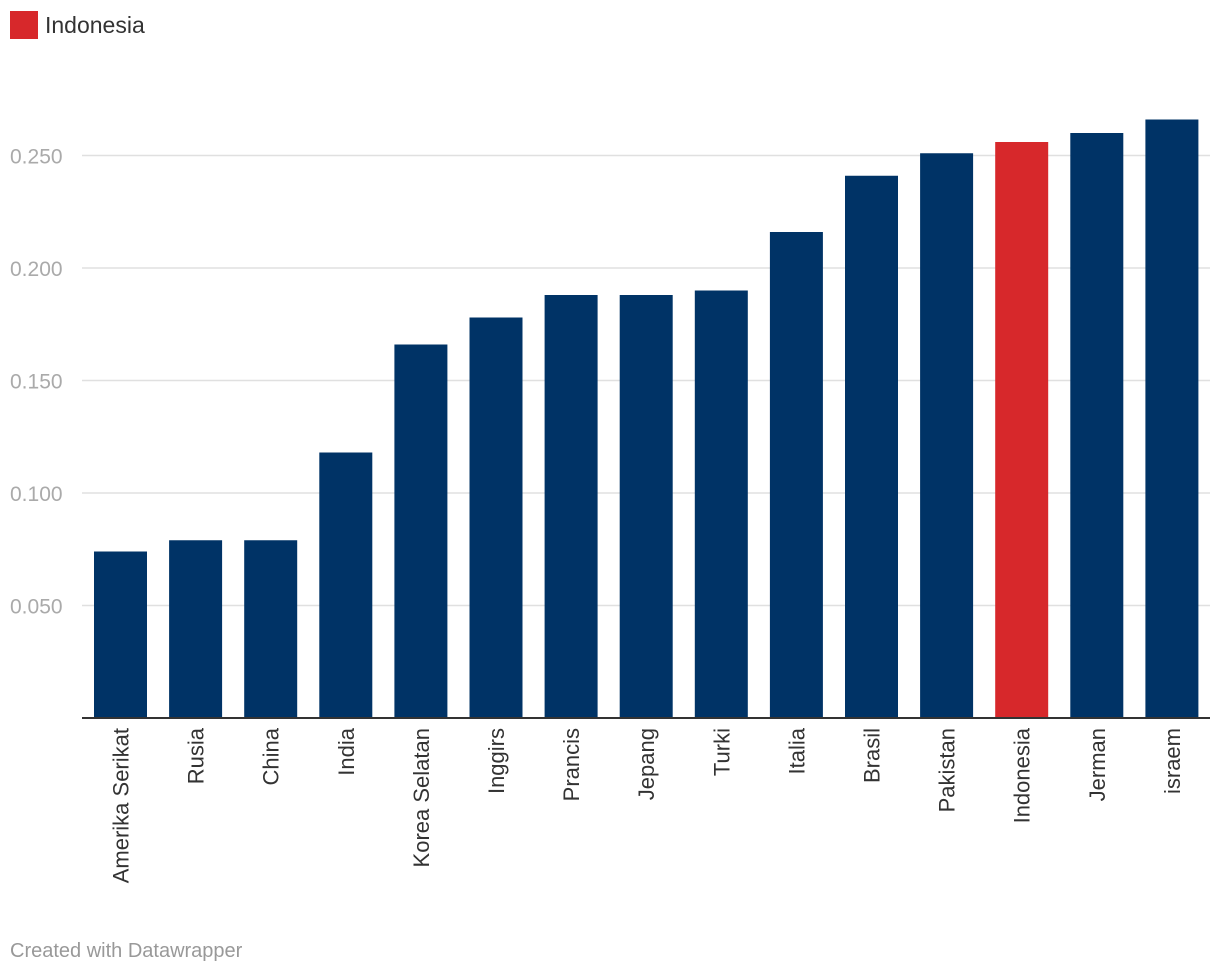 The image size is (1220, 978). Describe the element at coordinates (496, 761) in the screenshot. I see `x-tick-label: Inggirs` at that location.